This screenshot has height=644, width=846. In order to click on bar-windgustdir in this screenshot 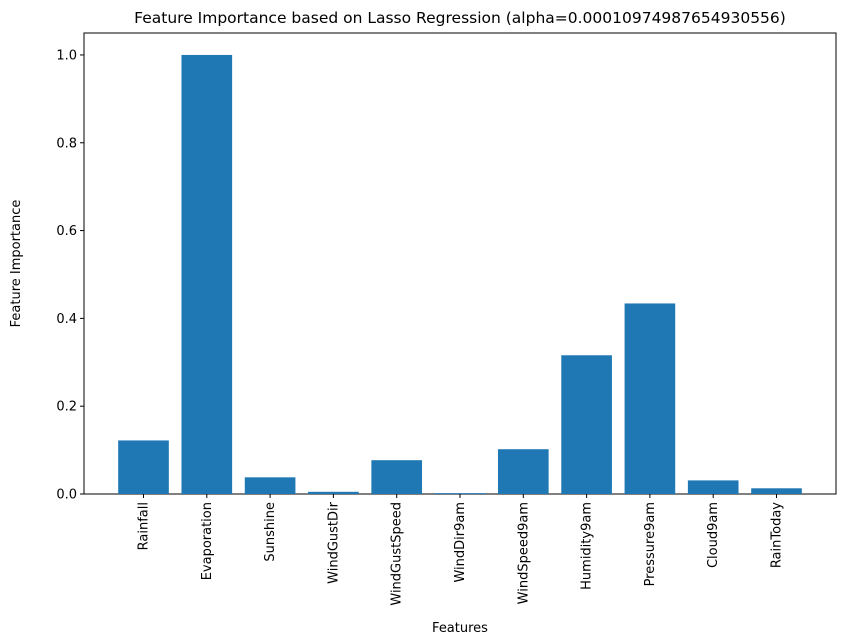, I will do `click(333, 492)`.